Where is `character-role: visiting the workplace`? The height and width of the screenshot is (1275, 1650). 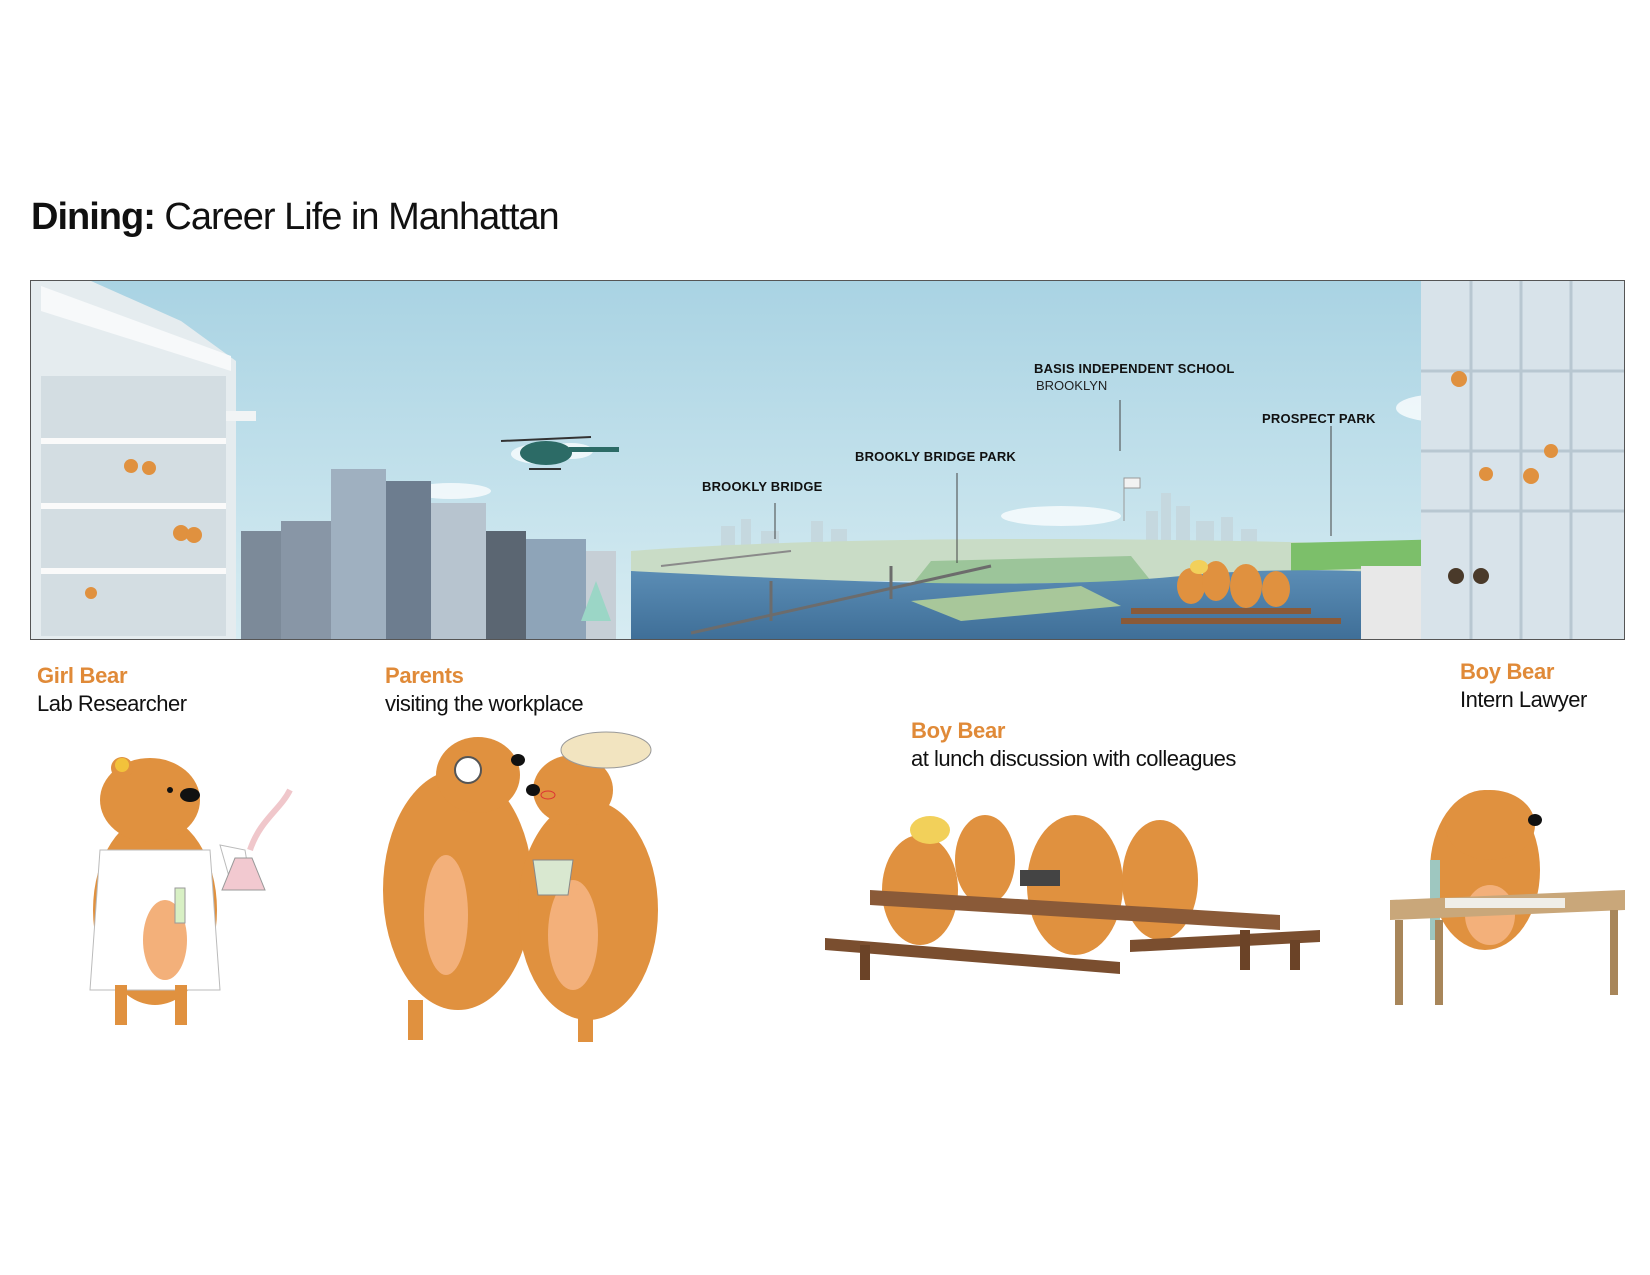
character-role: visiting the workplace is located at coordinates (484, 703).